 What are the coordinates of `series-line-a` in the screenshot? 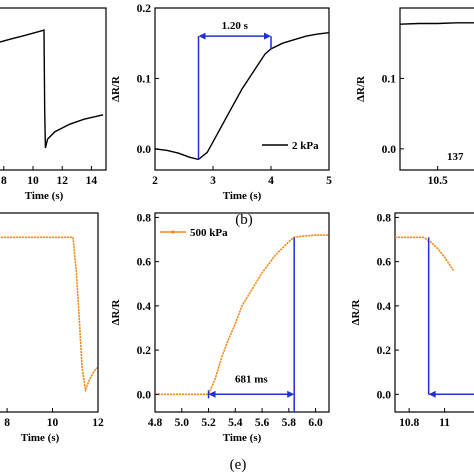 It's located at (52, 89).